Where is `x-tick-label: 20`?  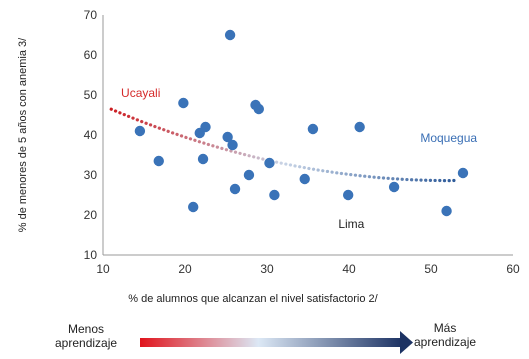 x-tick-label: 20 is located at coordinates (185, 269).